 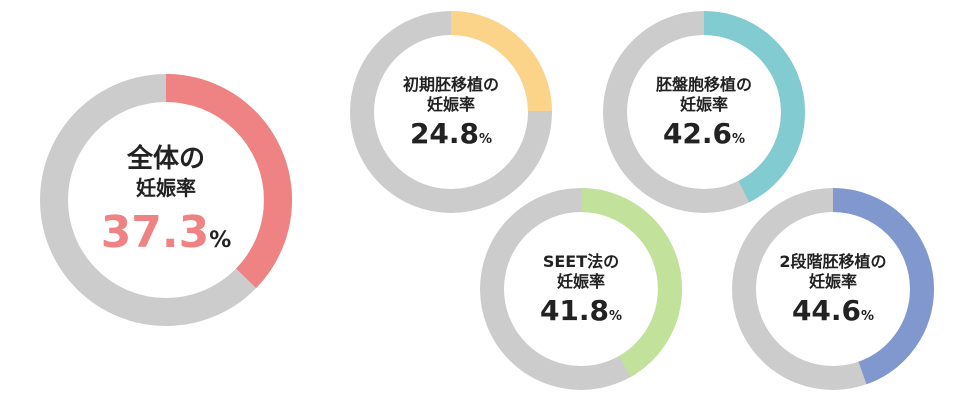 What do you see at coordinates (444, 133) in the screenshot?
I see `donut-value-number: 24.8` at bounding box center [444, 133].